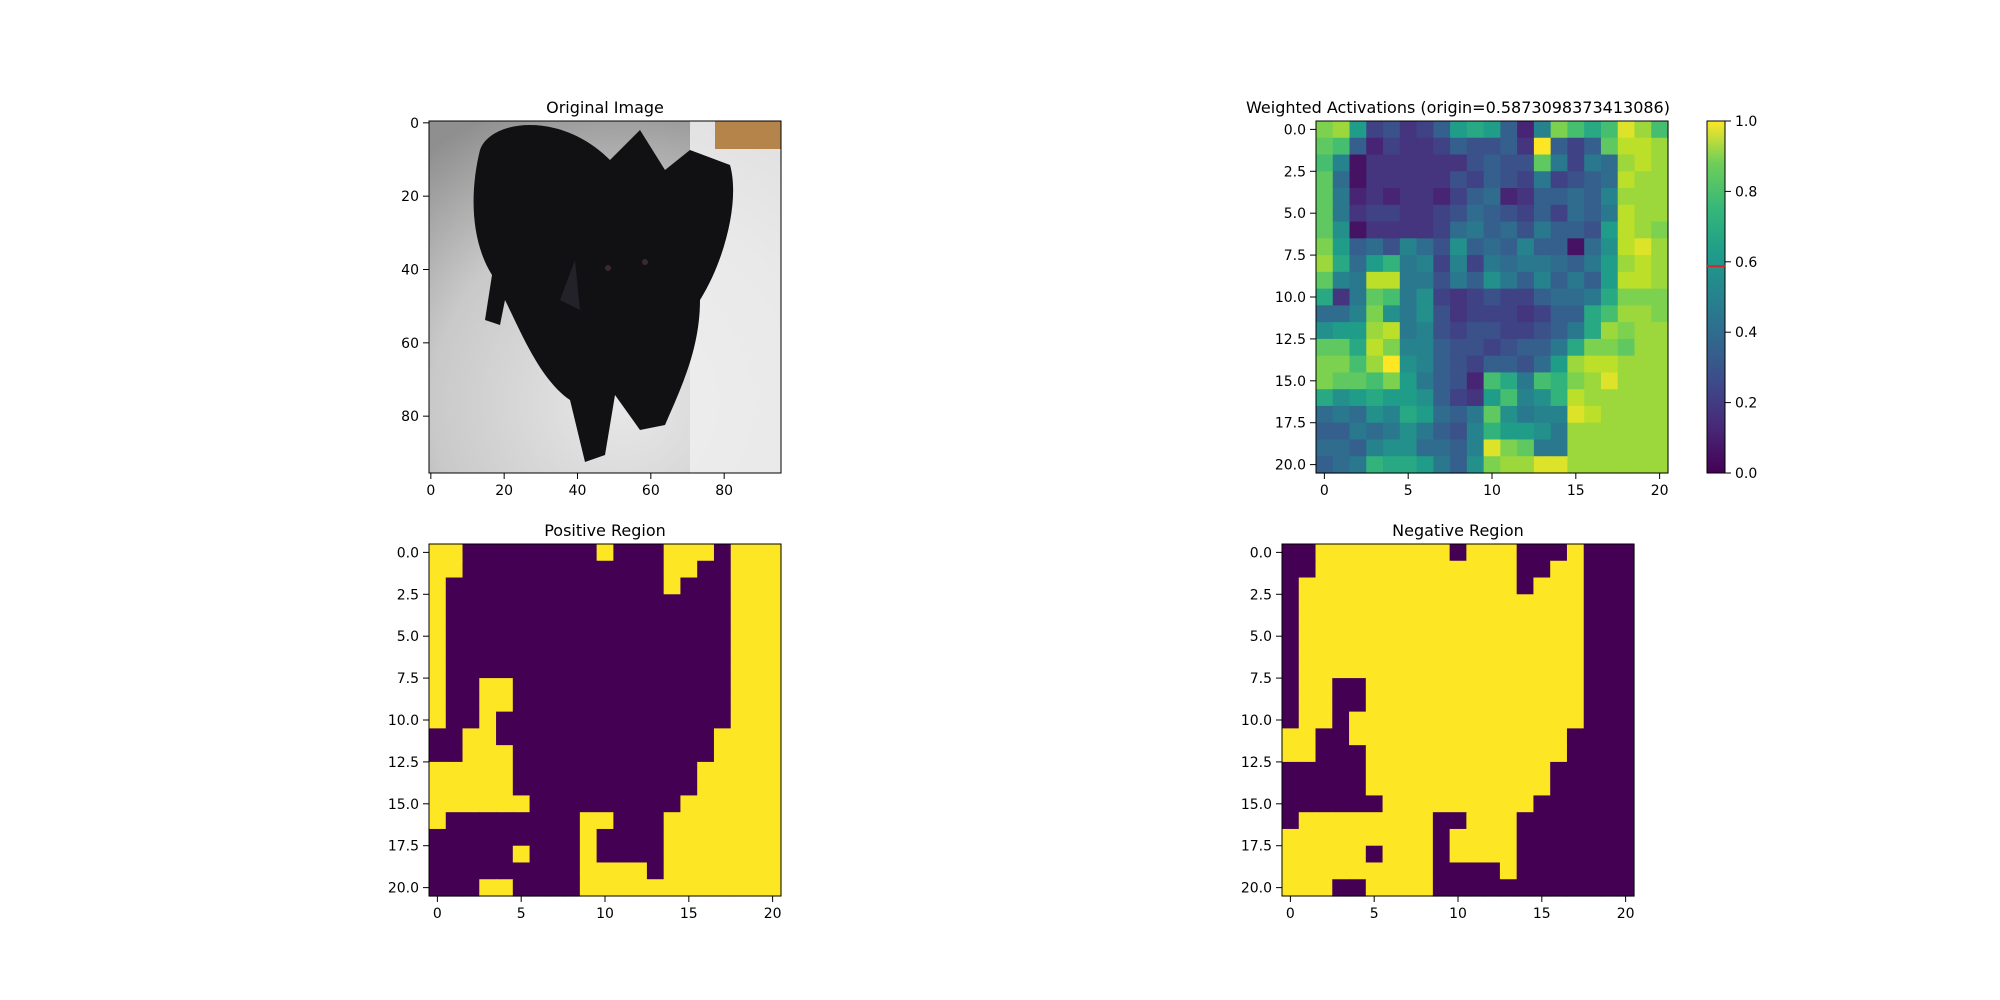  I want to click on panel-title: Negative Region, so click(1458, 530).